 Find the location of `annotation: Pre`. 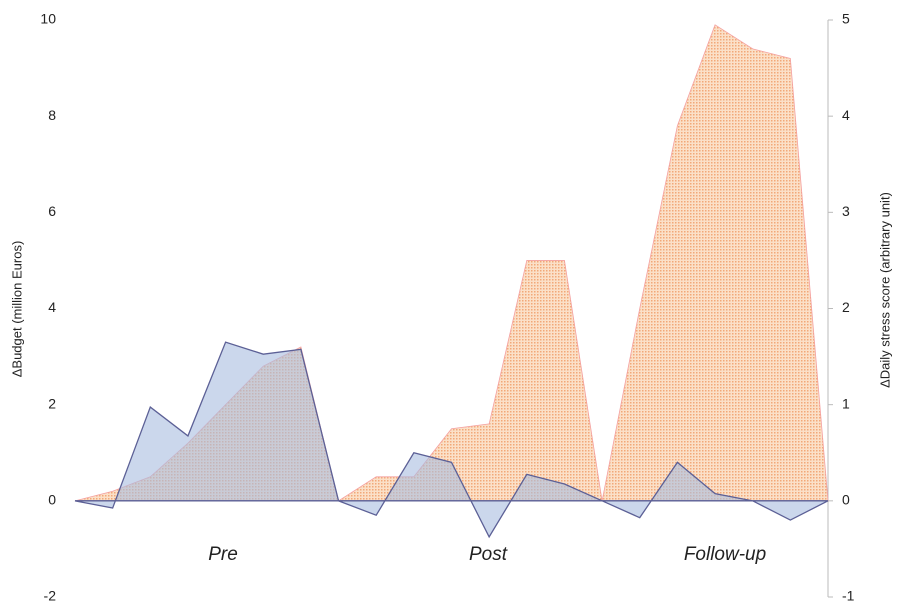

annotation: Pre is located at coordinates (223, 554).